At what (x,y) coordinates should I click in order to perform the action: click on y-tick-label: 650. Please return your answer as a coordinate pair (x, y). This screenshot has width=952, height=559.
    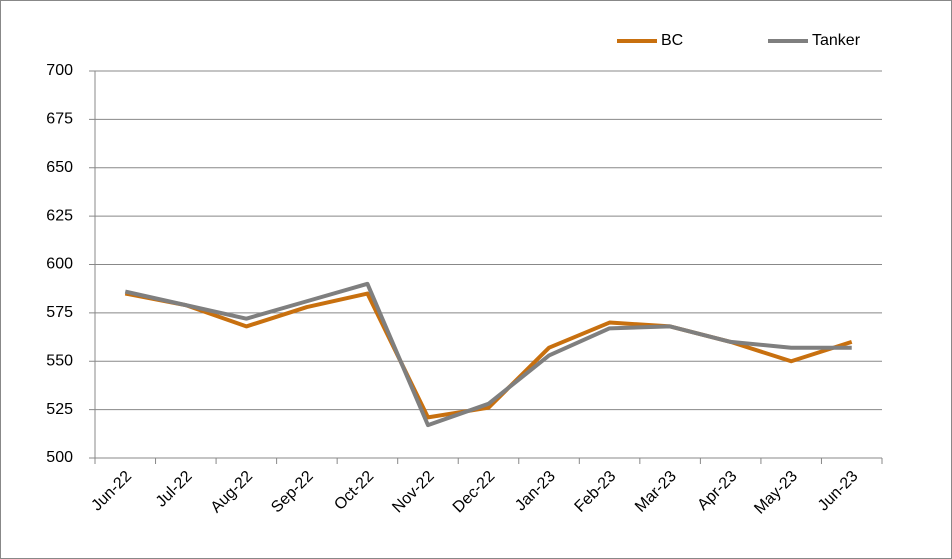
    Looking at the image, I should click on (59, 167).